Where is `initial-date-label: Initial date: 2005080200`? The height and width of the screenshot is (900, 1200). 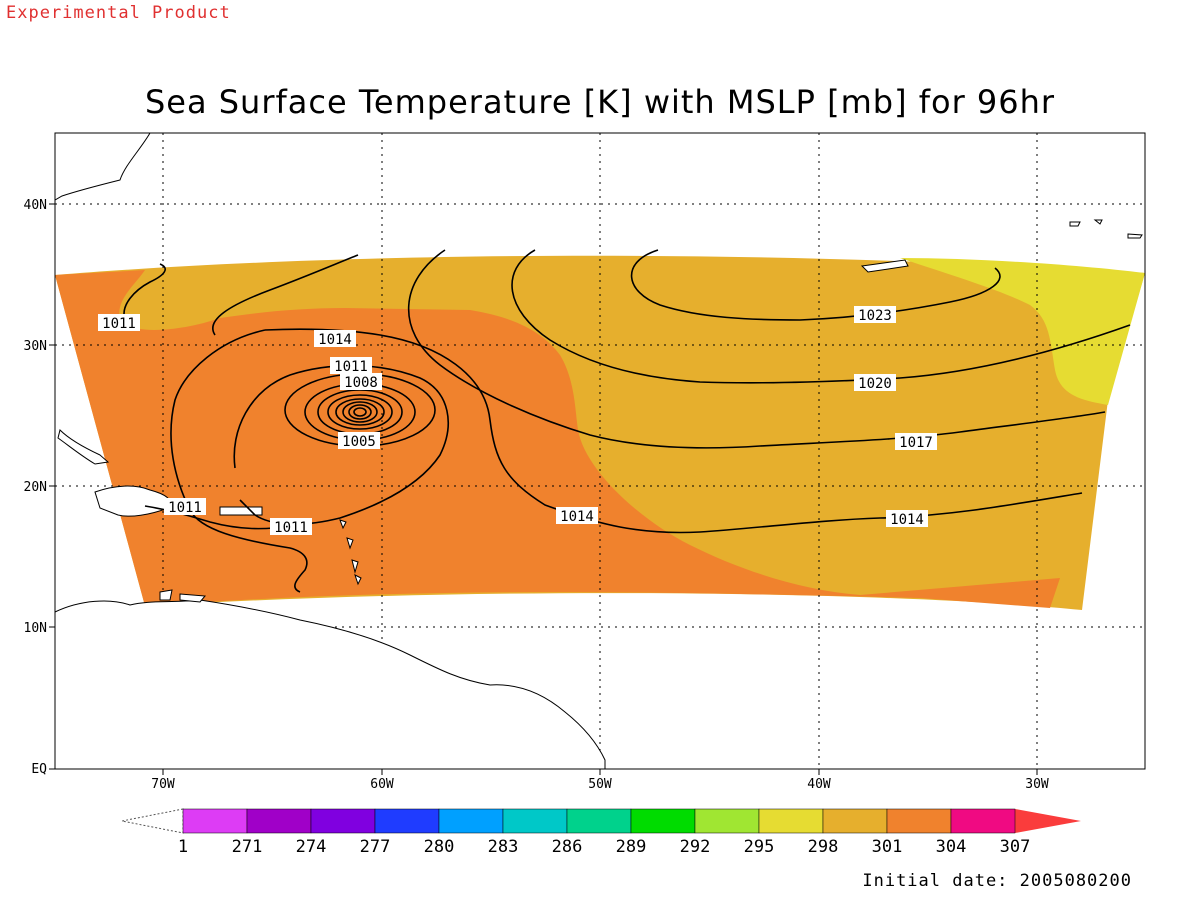 initial-date-label: Initial date: 2005080200 is located at coordinates (997, 881).